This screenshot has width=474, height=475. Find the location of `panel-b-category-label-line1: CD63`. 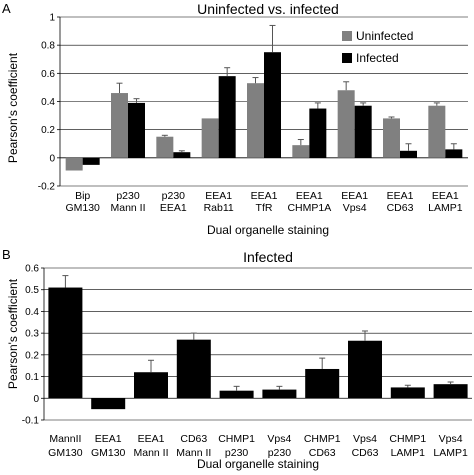

panel-b-category-label-line1: CD63 is located at coordinates (193, 439).